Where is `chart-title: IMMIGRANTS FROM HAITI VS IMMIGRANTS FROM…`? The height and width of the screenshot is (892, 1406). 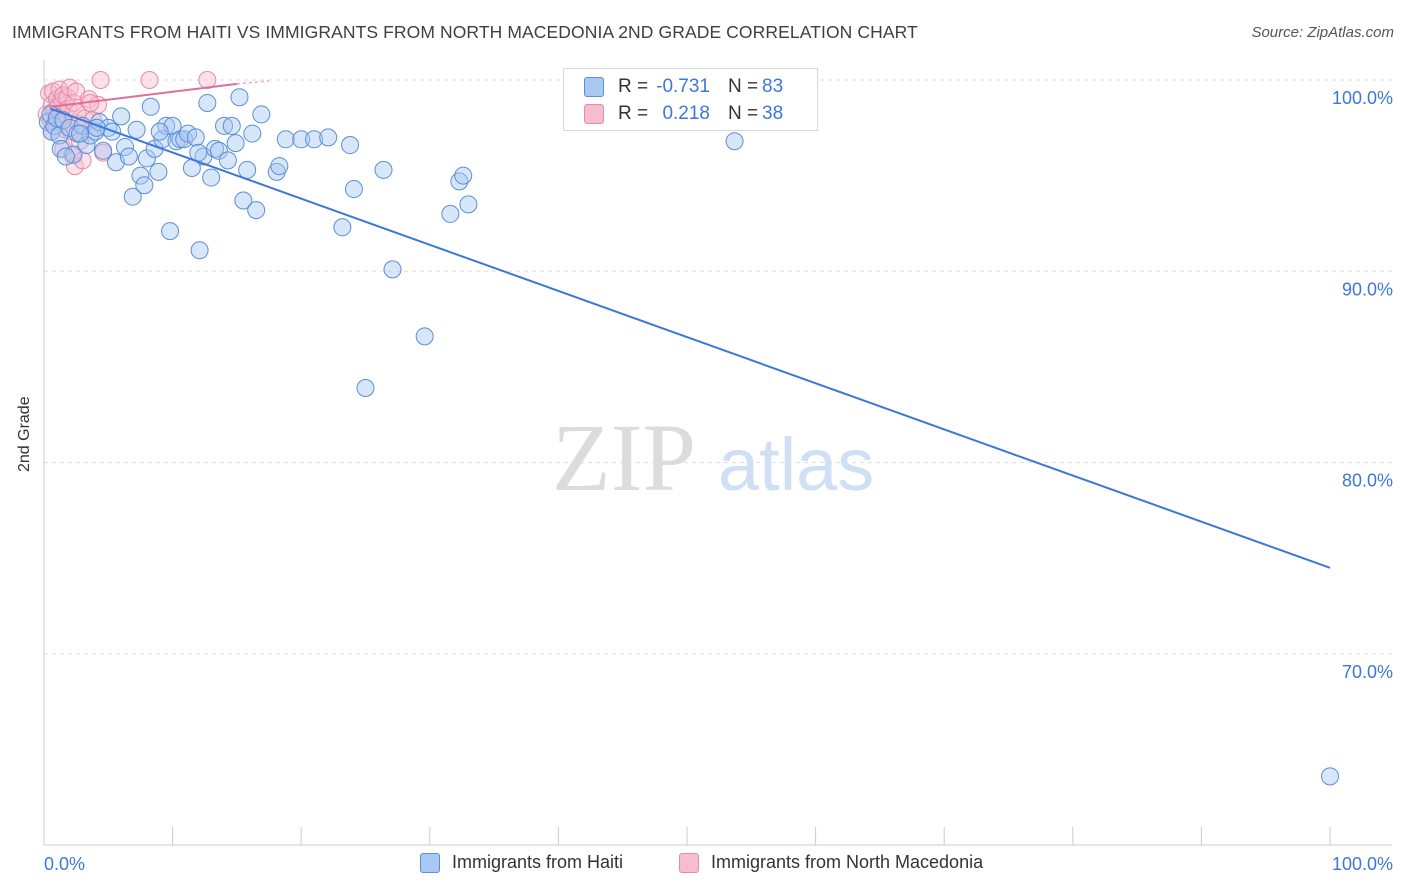 chart-title: IMMIGRANTS FROM HAITI VS IMMIGRANTS FROM… is located at coordinates (465, 32).